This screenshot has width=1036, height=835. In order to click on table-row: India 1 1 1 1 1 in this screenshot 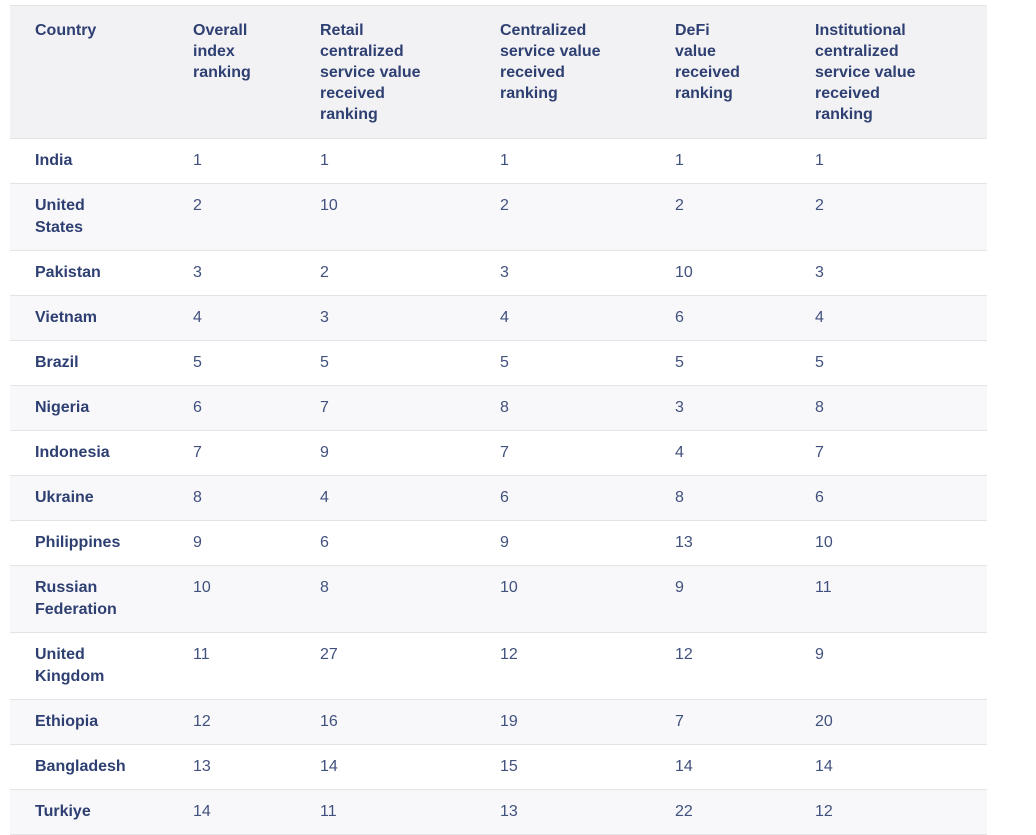, I will do `click(498, 161)`.